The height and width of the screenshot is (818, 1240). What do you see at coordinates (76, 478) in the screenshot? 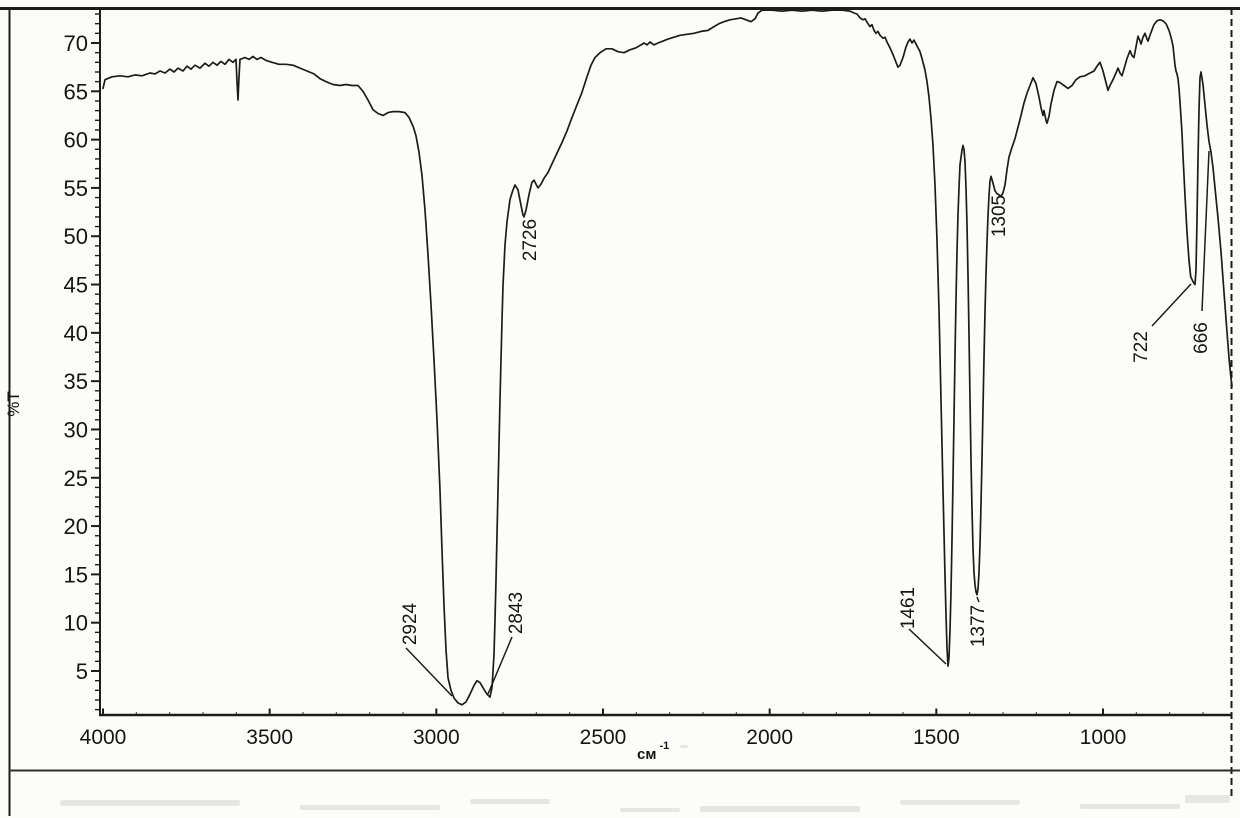
I see `y-tick-label: 25` at bounding box center [76, 478].